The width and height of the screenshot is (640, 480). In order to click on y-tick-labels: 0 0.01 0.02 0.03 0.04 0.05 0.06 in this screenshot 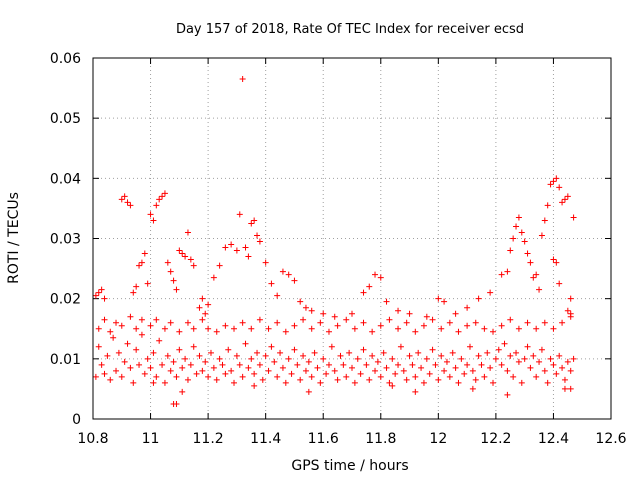, I will do `click(65, 239)`.